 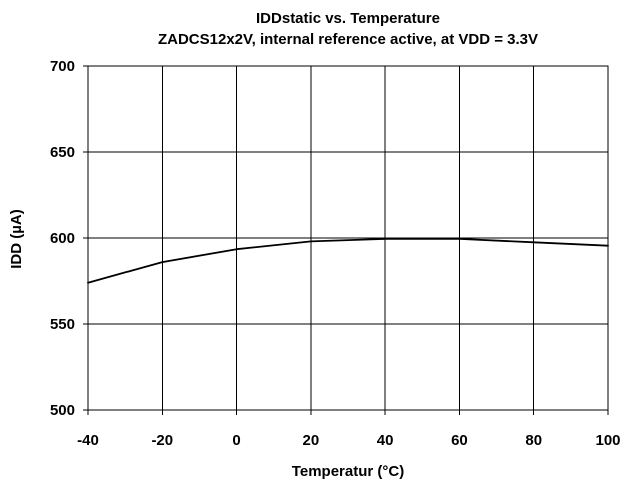 What do you see at coordinates (16, 238) in the screenshot?
I see `y-axis-label: IDD (µA)` at bounding box center [16, 238].